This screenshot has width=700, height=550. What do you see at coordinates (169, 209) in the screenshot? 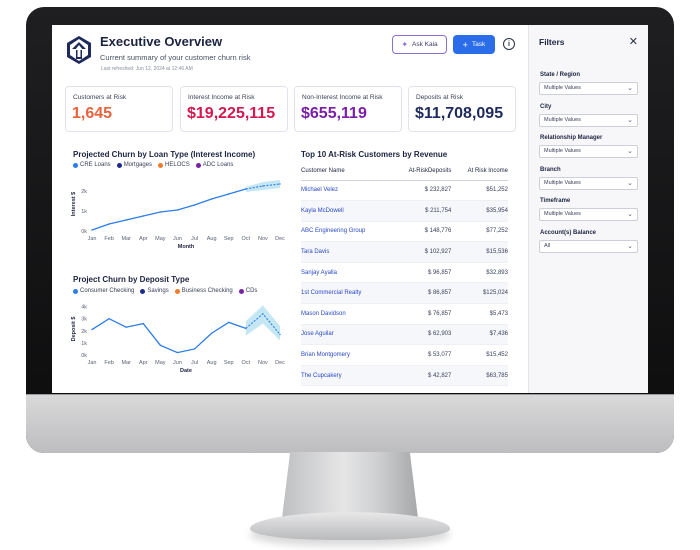
I see `series-line` at bounding box center [169, 209].